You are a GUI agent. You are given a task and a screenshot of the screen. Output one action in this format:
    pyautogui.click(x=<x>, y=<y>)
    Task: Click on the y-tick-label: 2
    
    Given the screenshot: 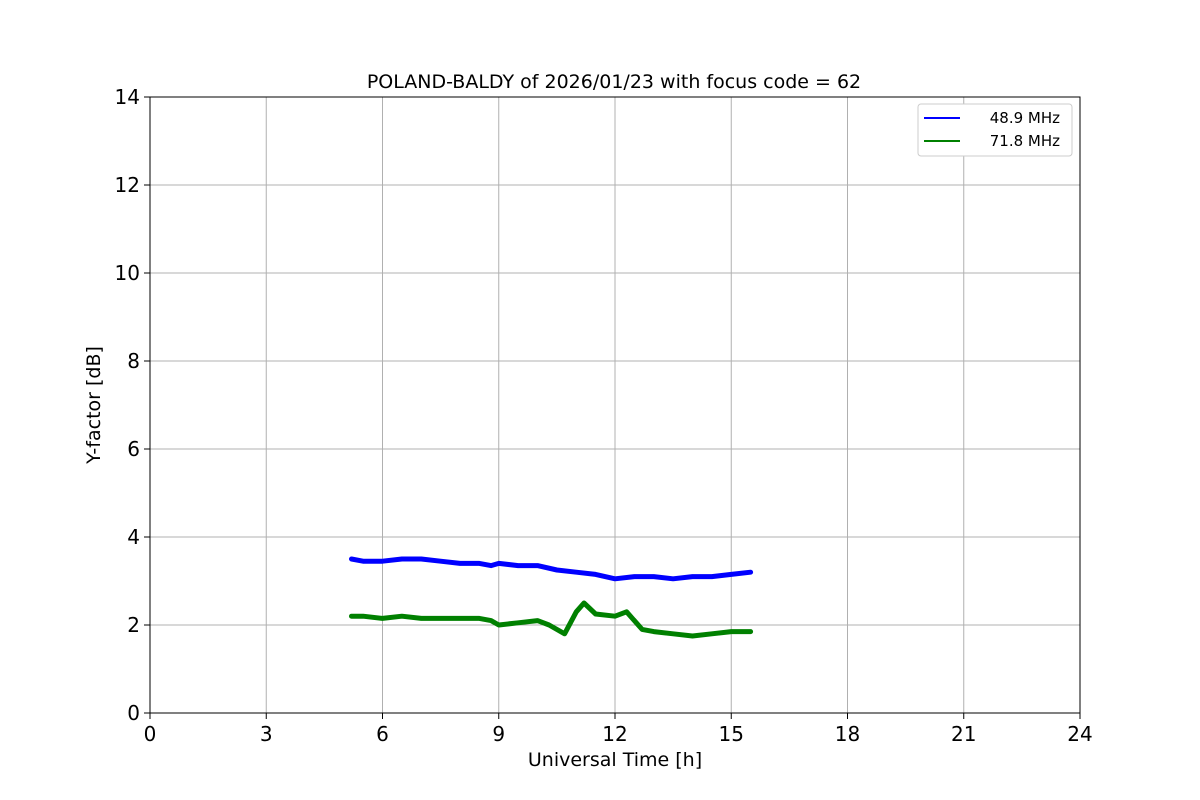 What is the action you would take?
    pyautogui.click(x=133, y=625)
    